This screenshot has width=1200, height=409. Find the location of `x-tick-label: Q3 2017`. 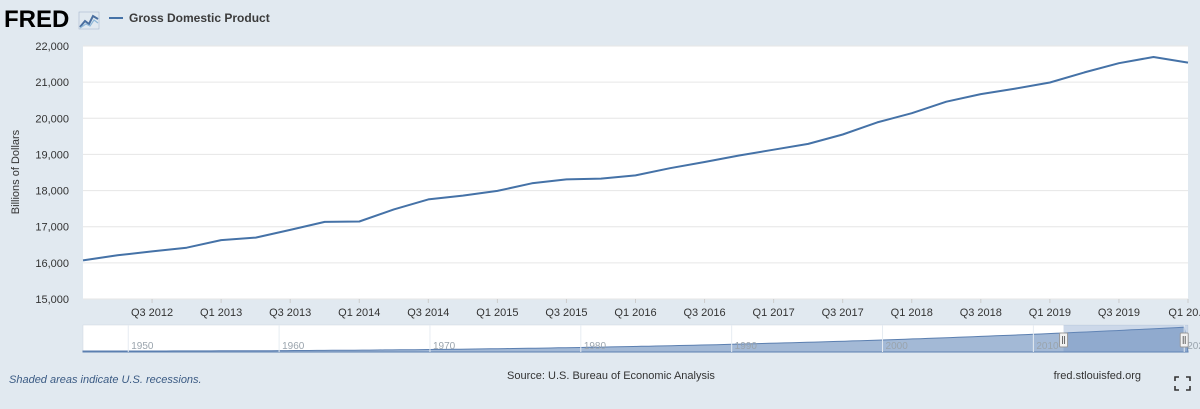

x-tick-label: Q3 2017 is located at coordinates (843, 313).